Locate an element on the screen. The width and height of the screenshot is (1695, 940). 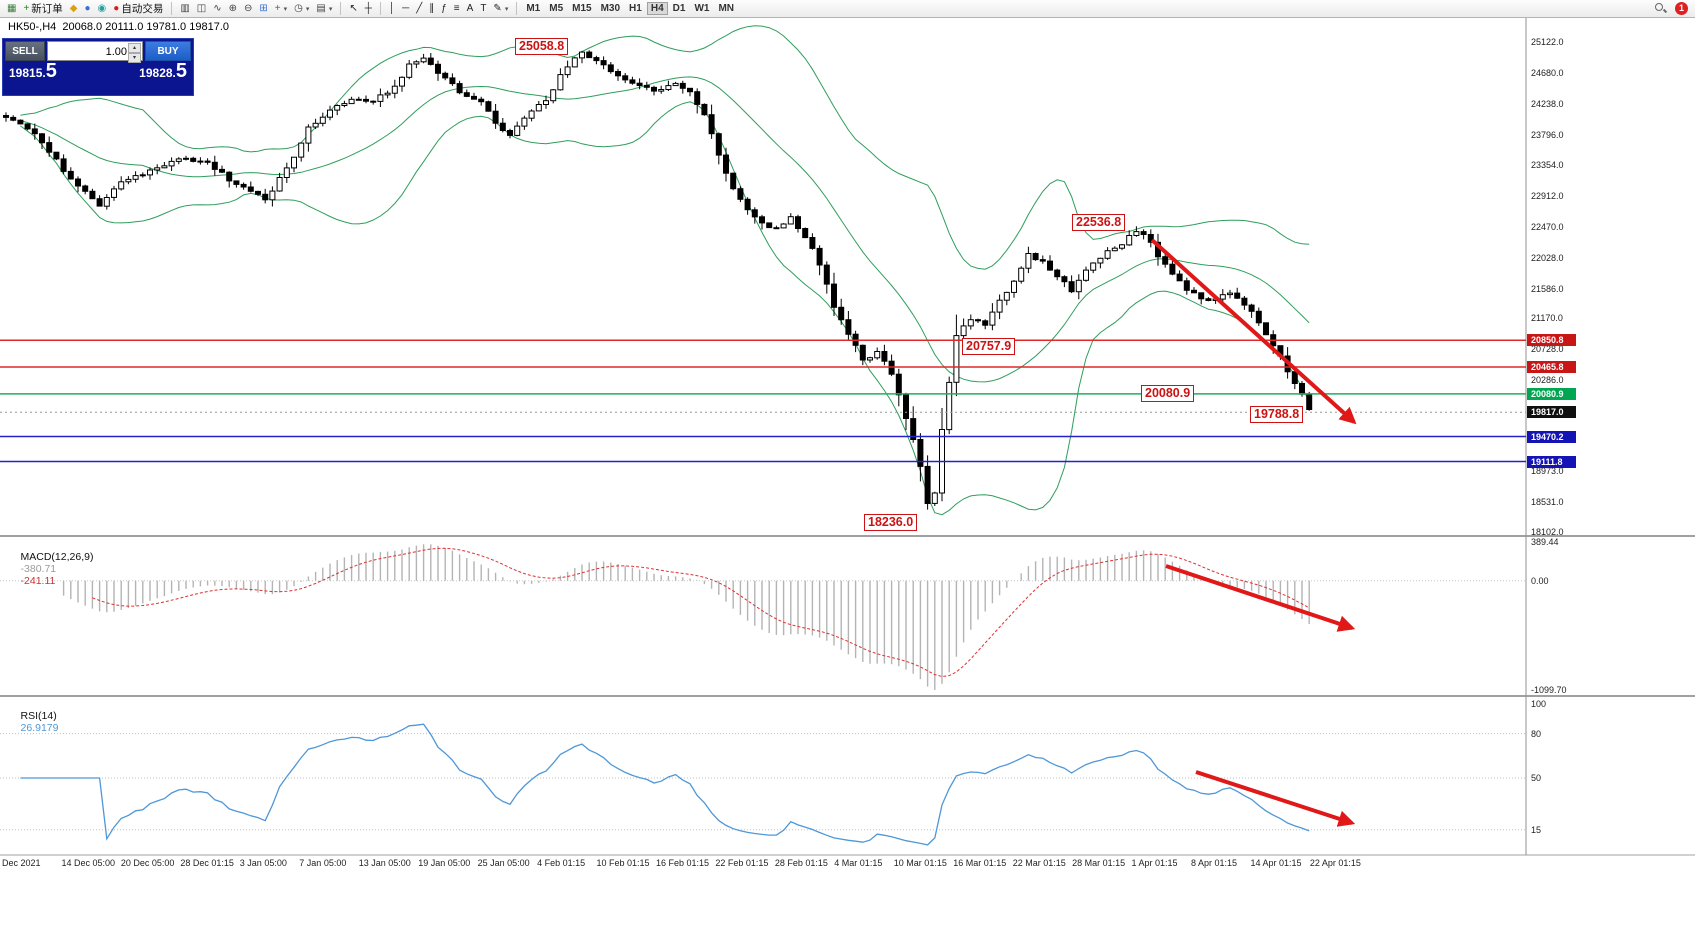
autotrading-icon: ● is located at coordinates (116, 8).